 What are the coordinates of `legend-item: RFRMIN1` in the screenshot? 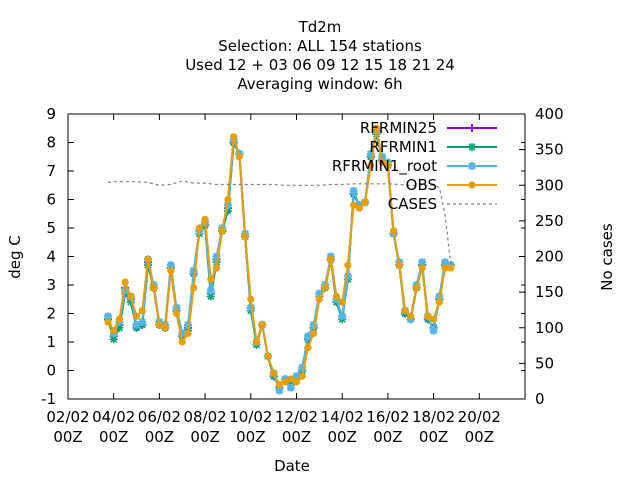 It's located at (433, 147).